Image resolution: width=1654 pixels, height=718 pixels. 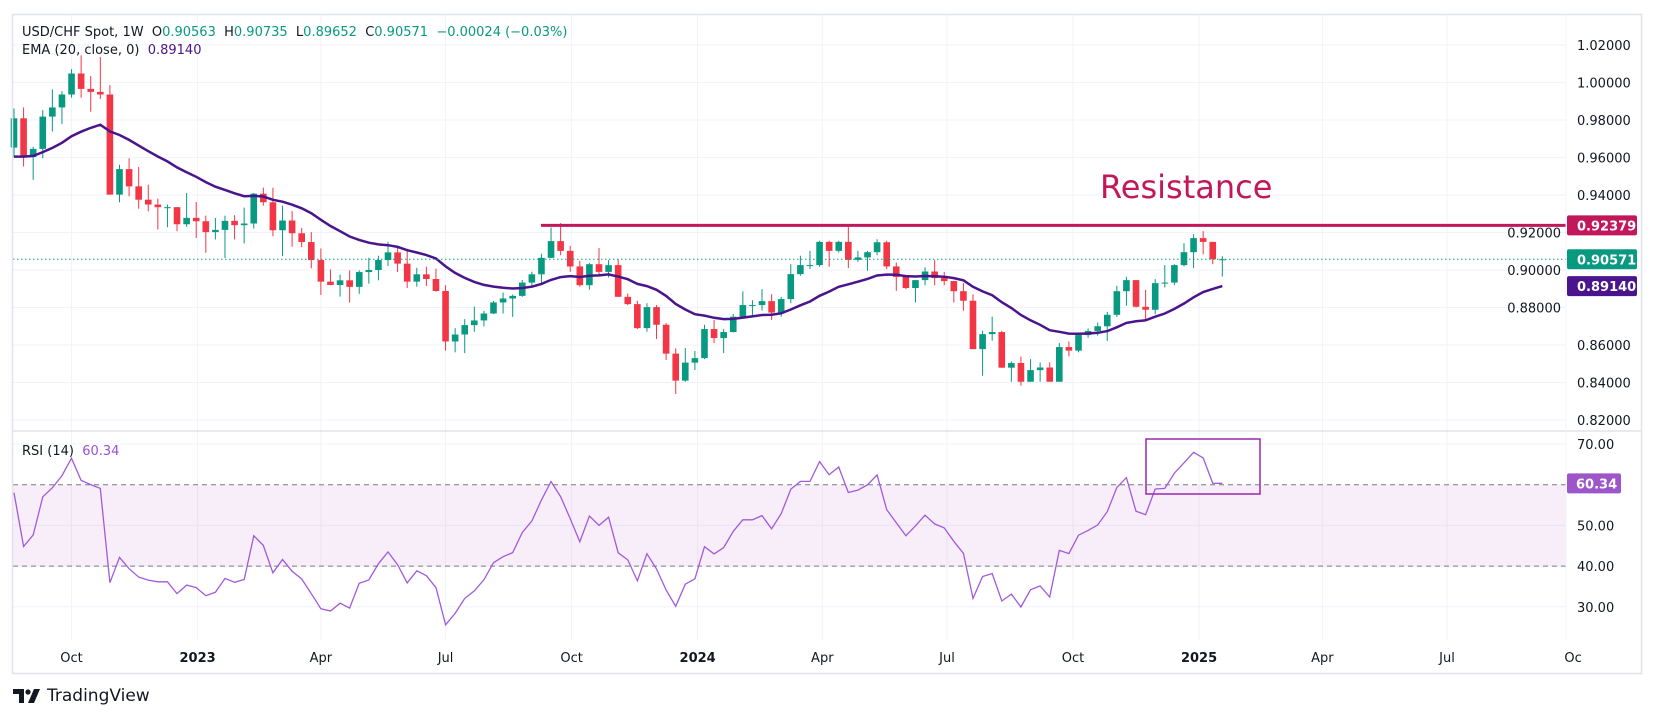 I want to click on time-tick-label: Apr, so click(x=822, y=658).